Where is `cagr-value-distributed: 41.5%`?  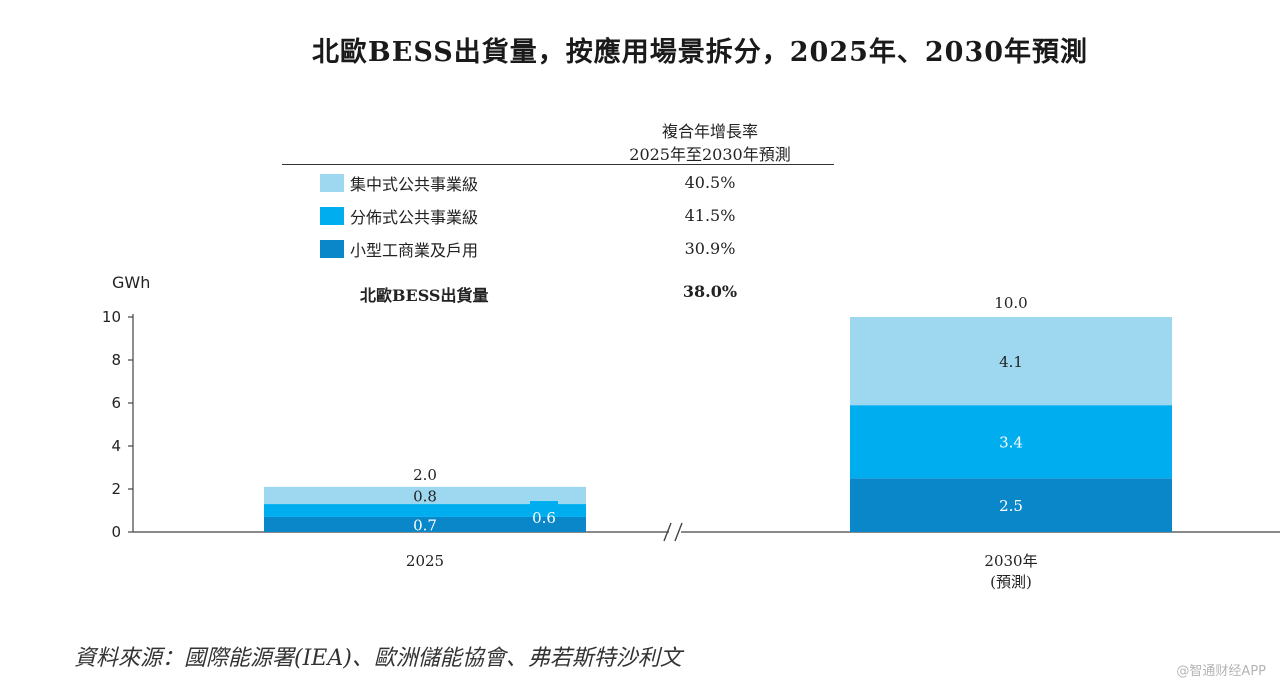 cagr-value-distributed: 41.5% is located at coordinates (710, 215).